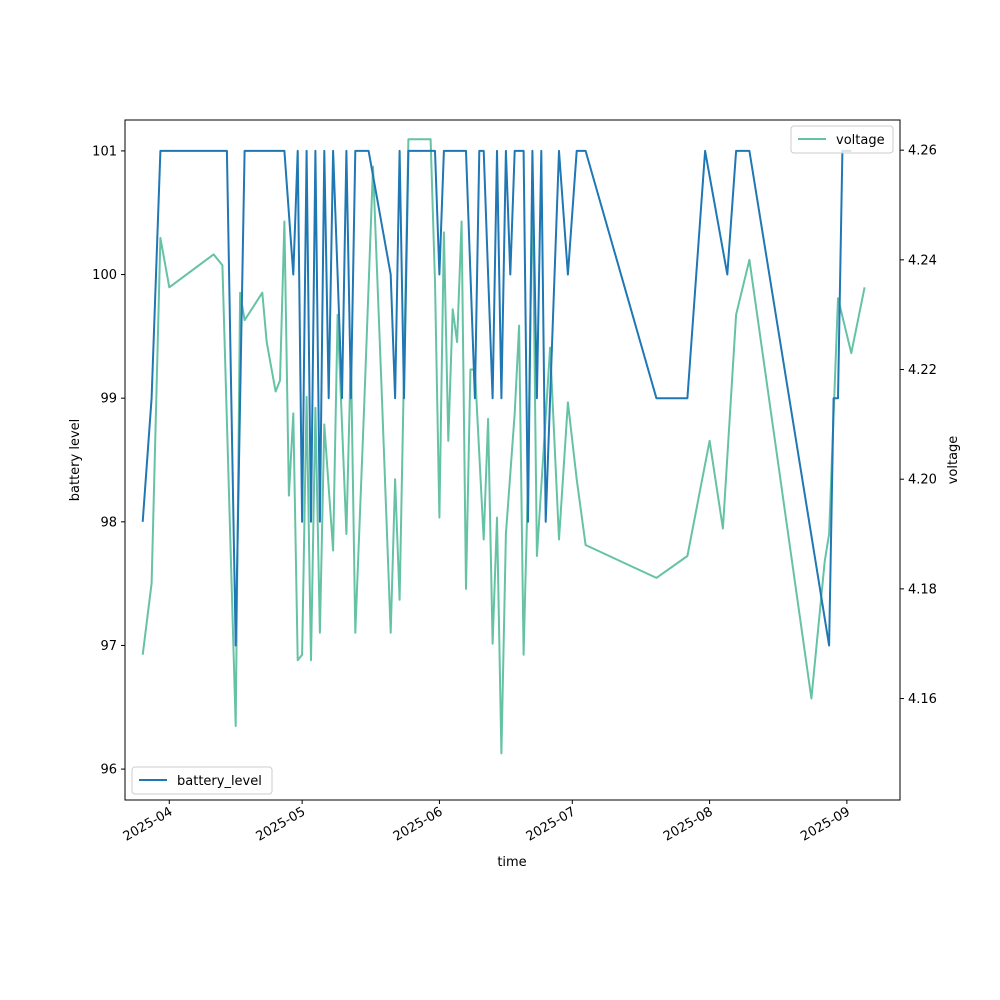 This screenshot has height=1000, width=1000. I want to click on y2-tick-label: 4.22, so click(922, 370).